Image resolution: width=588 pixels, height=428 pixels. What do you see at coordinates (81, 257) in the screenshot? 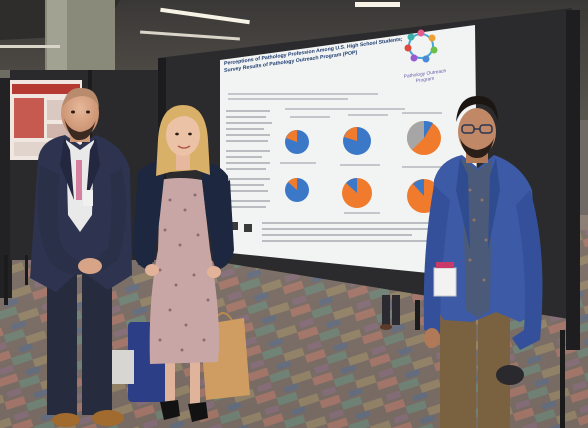
I see `person-left` at bounding box center [81, 257].